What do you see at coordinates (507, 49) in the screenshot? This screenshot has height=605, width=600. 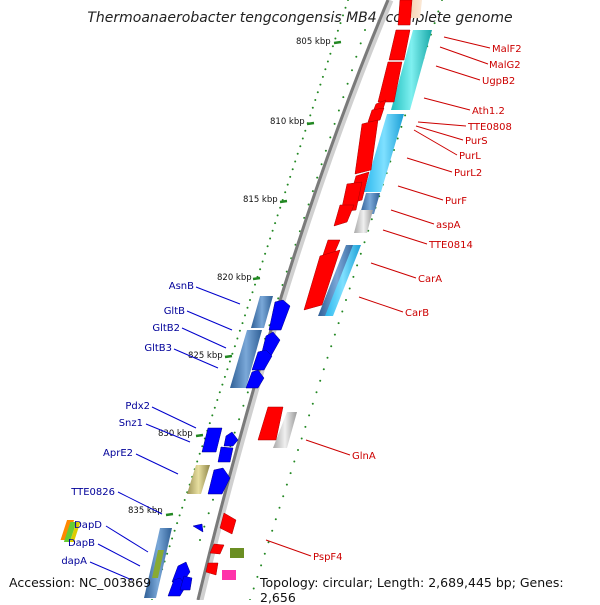 I see `label-malf2: MalF2` at bounding box center [507, 49].